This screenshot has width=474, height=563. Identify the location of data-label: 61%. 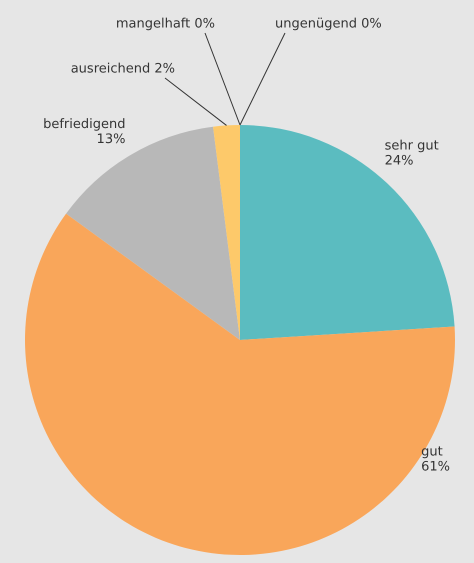
(435, 466).